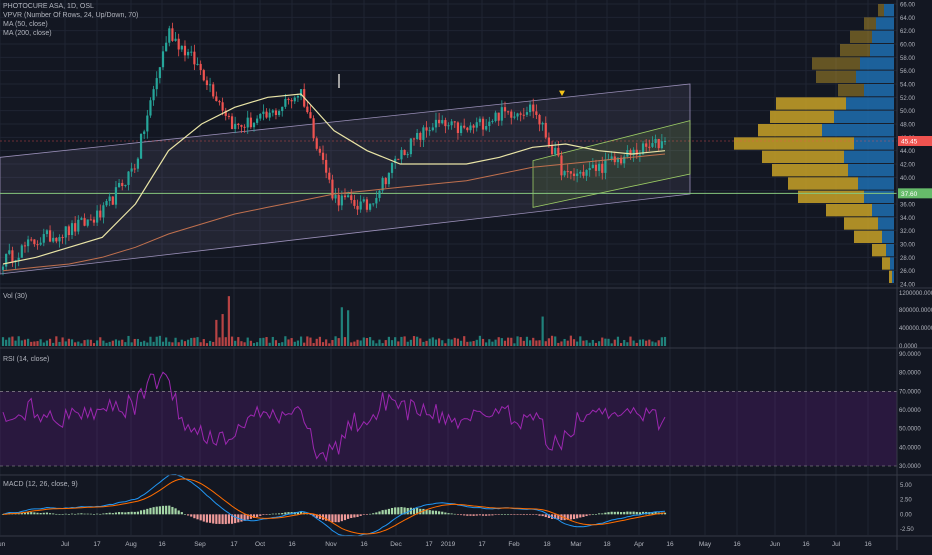  What do you see at coordinates (26, 359) in the screenshot?
I see `rsi-pane-label: RSI (14, close)` at bounding box center [26, 359].